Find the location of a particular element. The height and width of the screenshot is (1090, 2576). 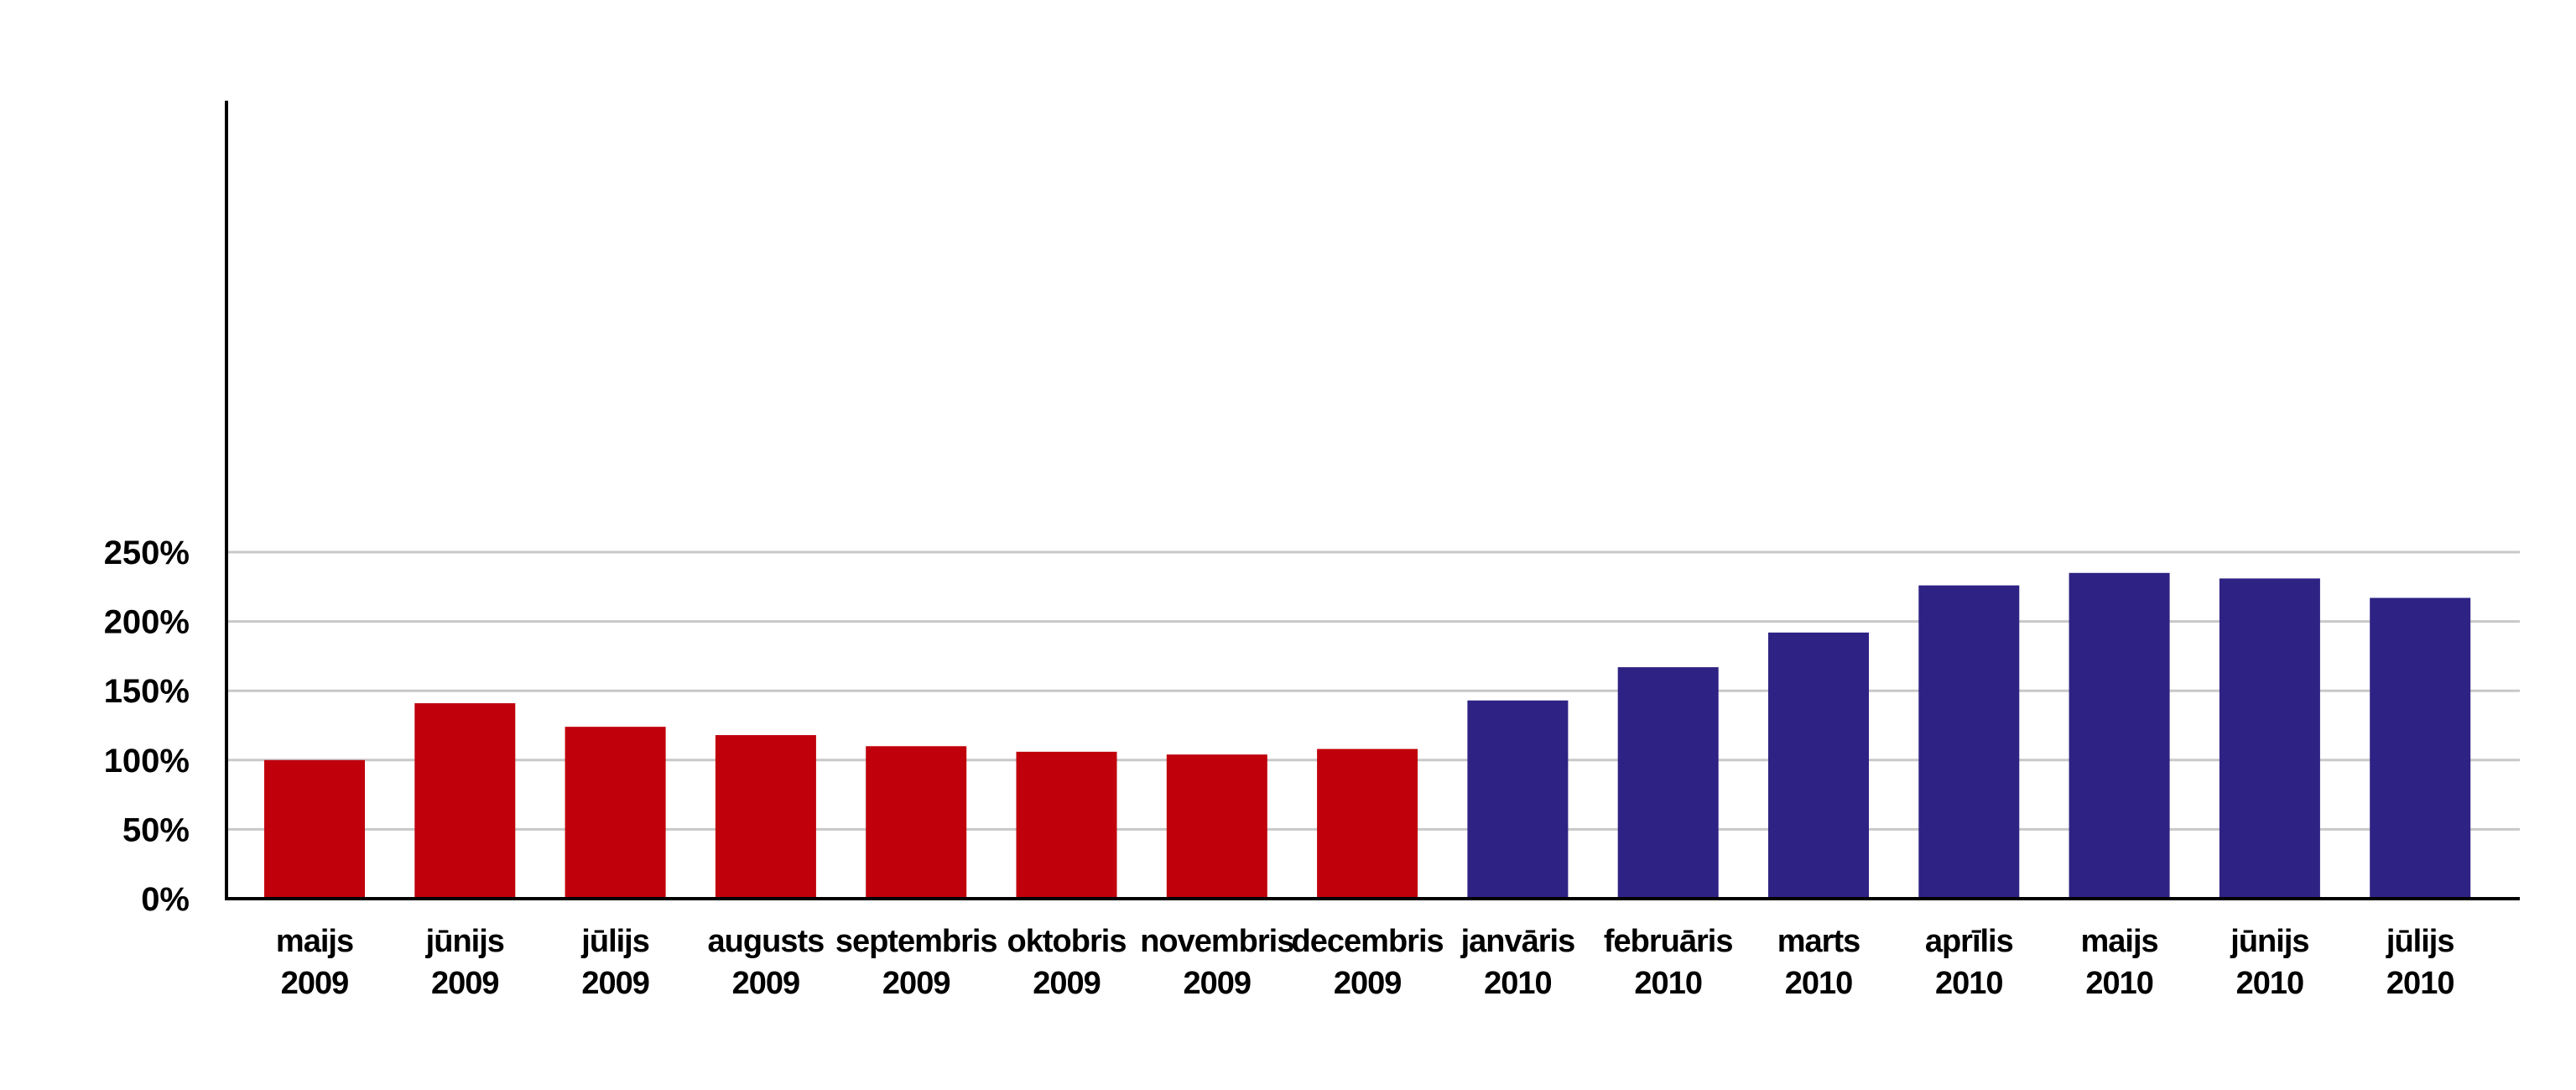

x-tick-label-month: februāris is located at coordinates (1668, 942).